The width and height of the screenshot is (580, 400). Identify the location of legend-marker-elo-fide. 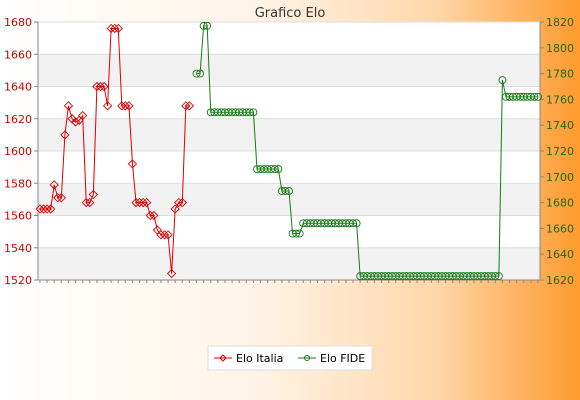
(307, 358).